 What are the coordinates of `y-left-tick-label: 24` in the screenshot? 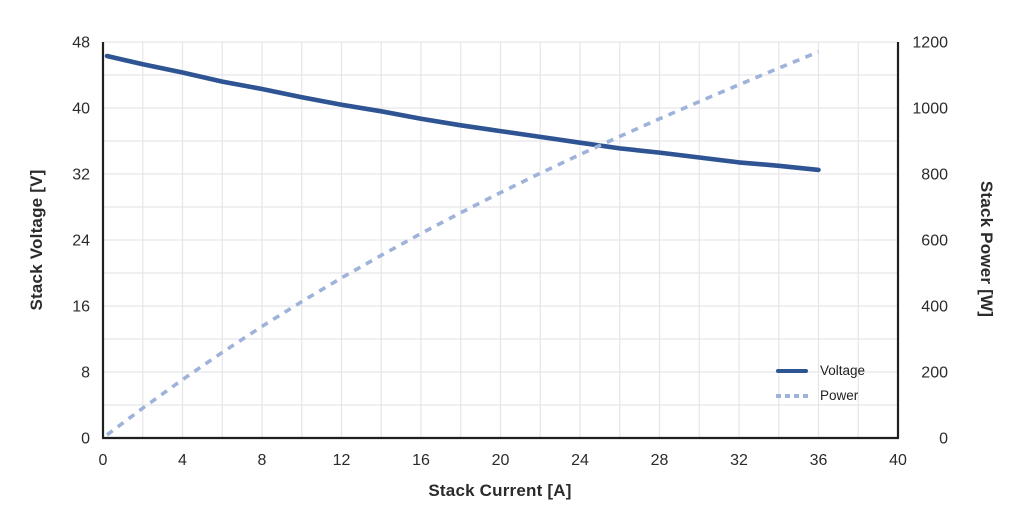 It's located at (81, 241).